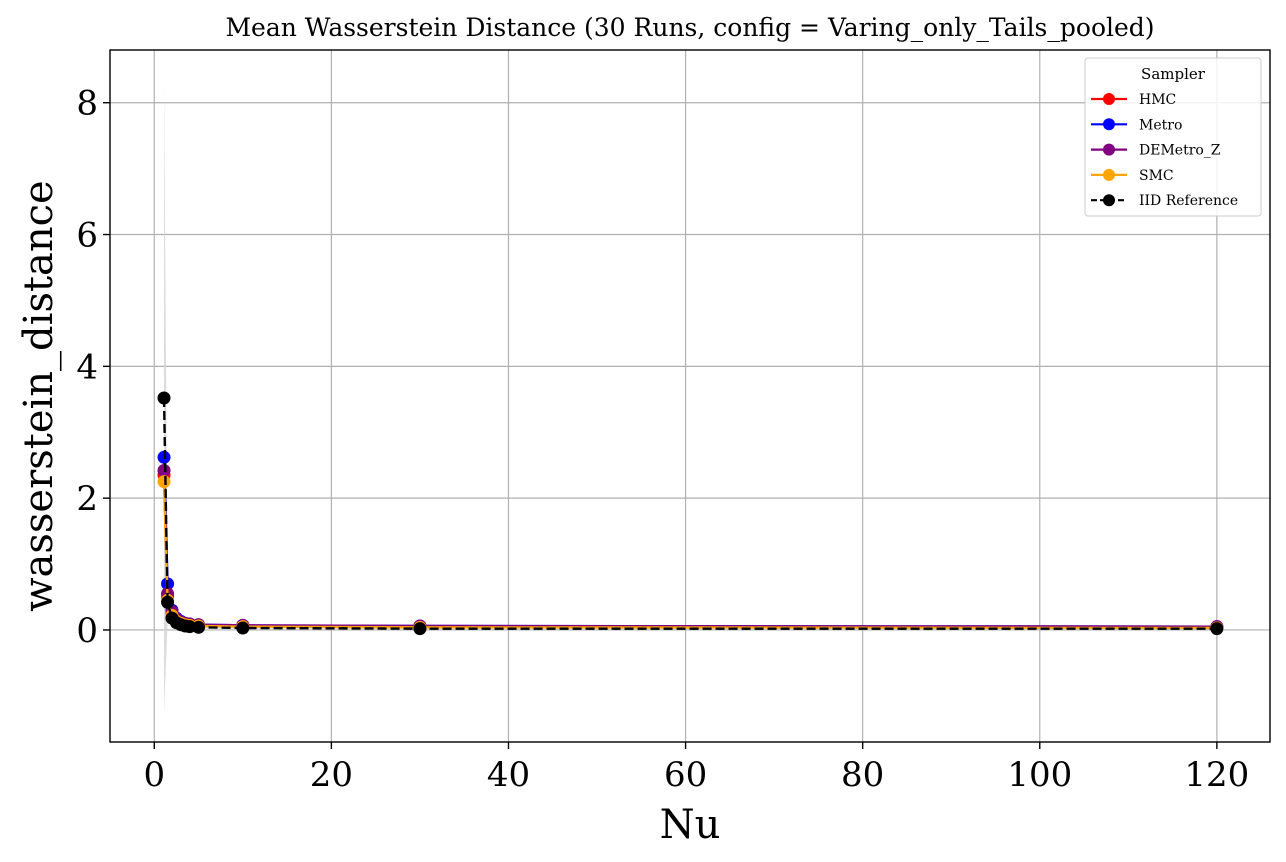 This screenshot has height=862, width=1286. What do you see at coordinates (164, 482) in the screenshot?
I see `smc-point` at bounding box center [164, 482].